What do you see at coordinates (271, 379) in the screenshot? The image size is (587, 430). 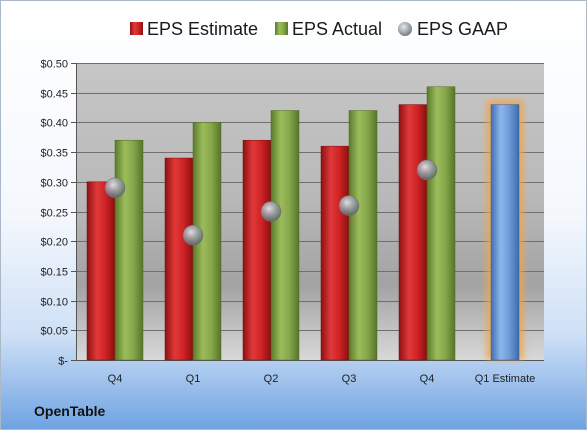 I see `x-tick-label: Q2` at bounding box center [271, 379].